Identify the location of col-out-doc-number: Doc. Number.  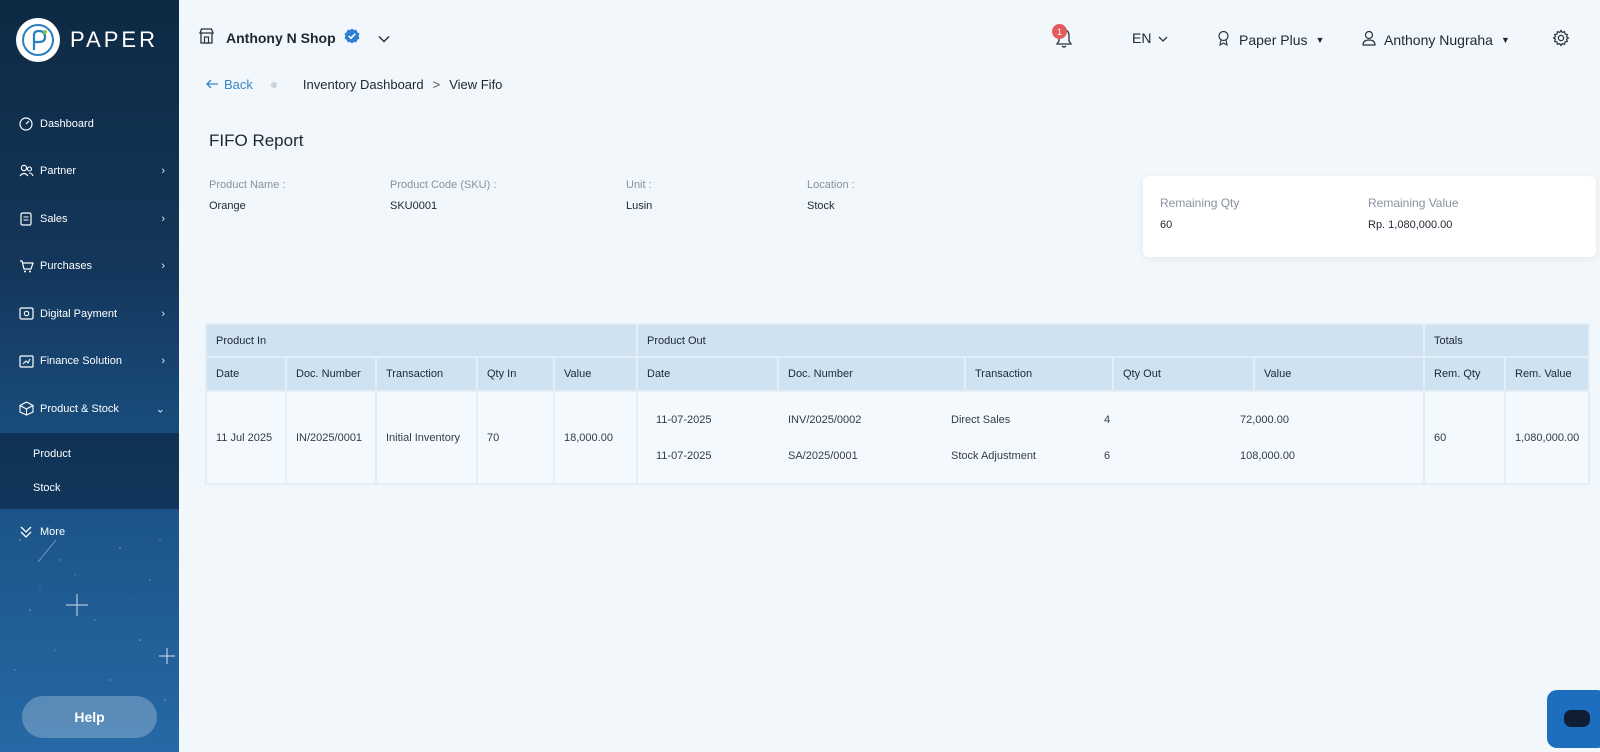
(871, 374).